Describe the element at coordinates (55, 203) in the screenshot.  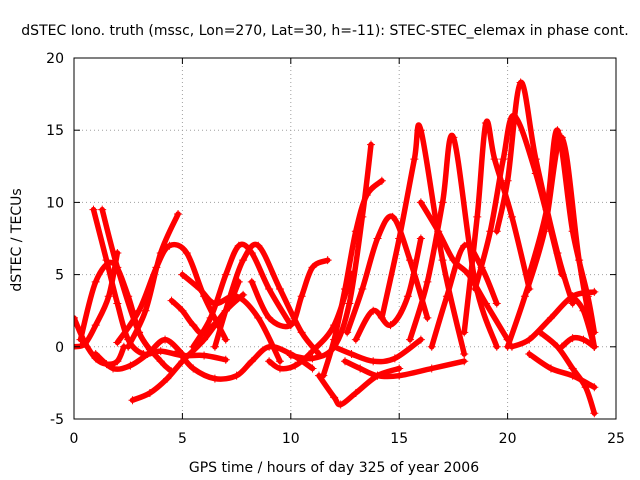
I see `y-tick-label: 10` at that location.